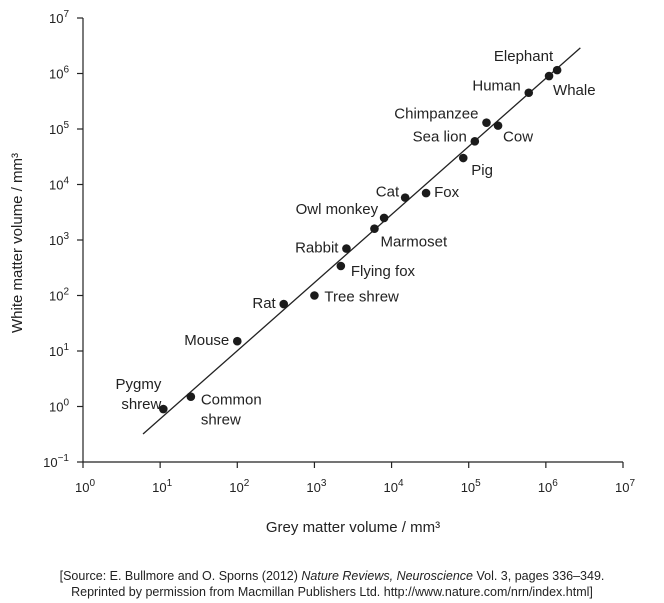  Describe the element at coordinates (162, 486) in the screenshot. I see `x-tick-label: 10¹` at that location.